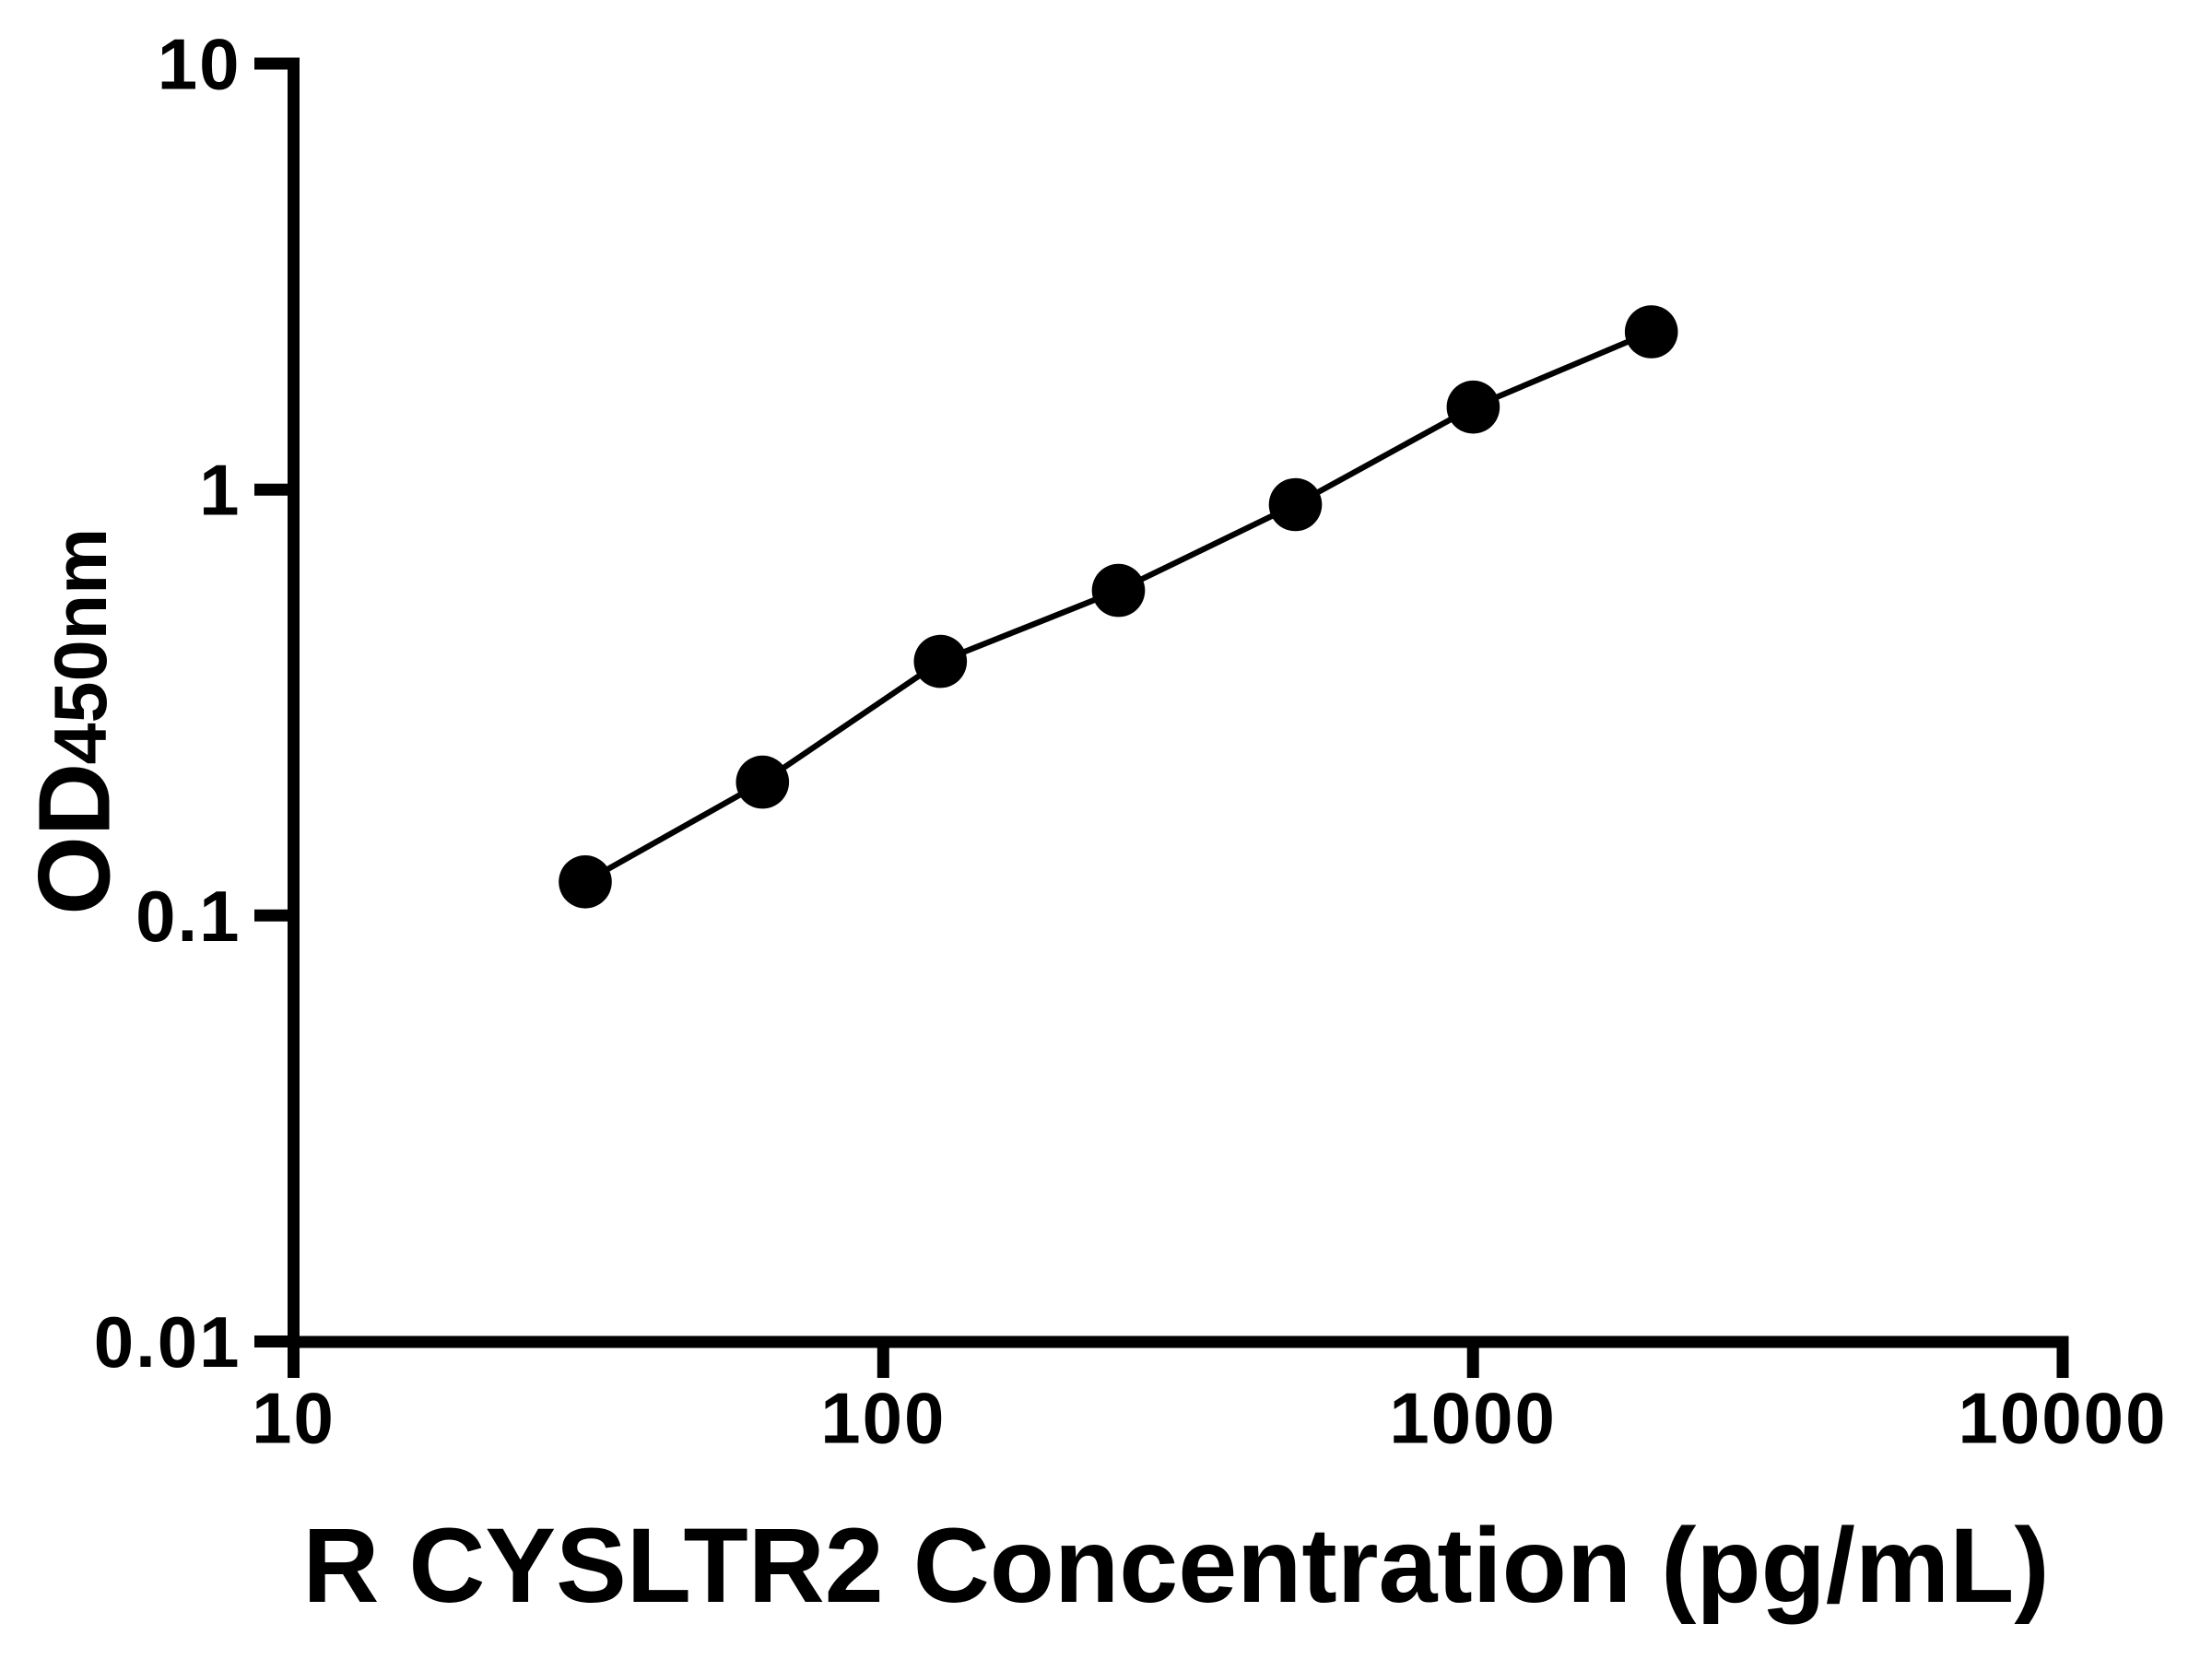  Describe the element at coordinates (2063, 1418) in the screenshot. I see `svg-text: 10000` at that location.